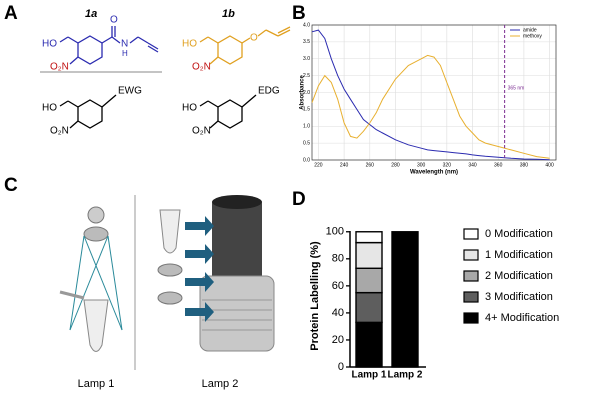  Describe the element at coordinates (549, 165) in the screenshot. I see `x-tick-label: 400` at that location.